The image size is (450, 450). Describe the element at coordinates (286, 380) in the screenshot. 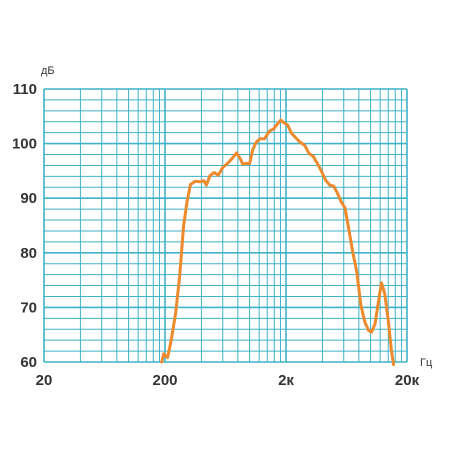

I see `x-tick-label: 2к` at that location.